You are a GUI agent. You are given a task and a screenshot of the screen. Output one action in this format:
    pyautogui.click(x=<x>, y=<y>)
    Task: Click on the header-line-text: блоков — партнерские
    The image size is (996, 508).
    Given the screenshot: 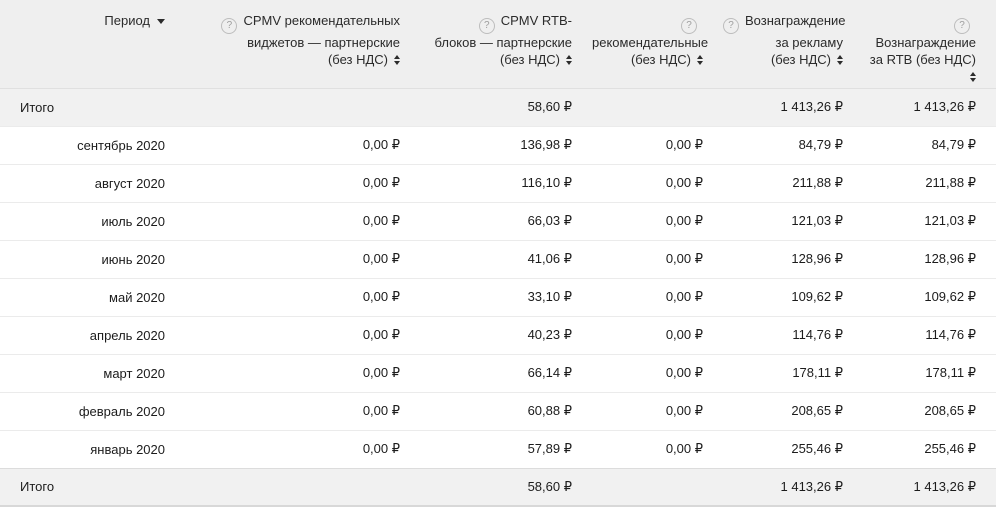 What is the action you would take?
    pyautogui.click(x=503, y=42)
    